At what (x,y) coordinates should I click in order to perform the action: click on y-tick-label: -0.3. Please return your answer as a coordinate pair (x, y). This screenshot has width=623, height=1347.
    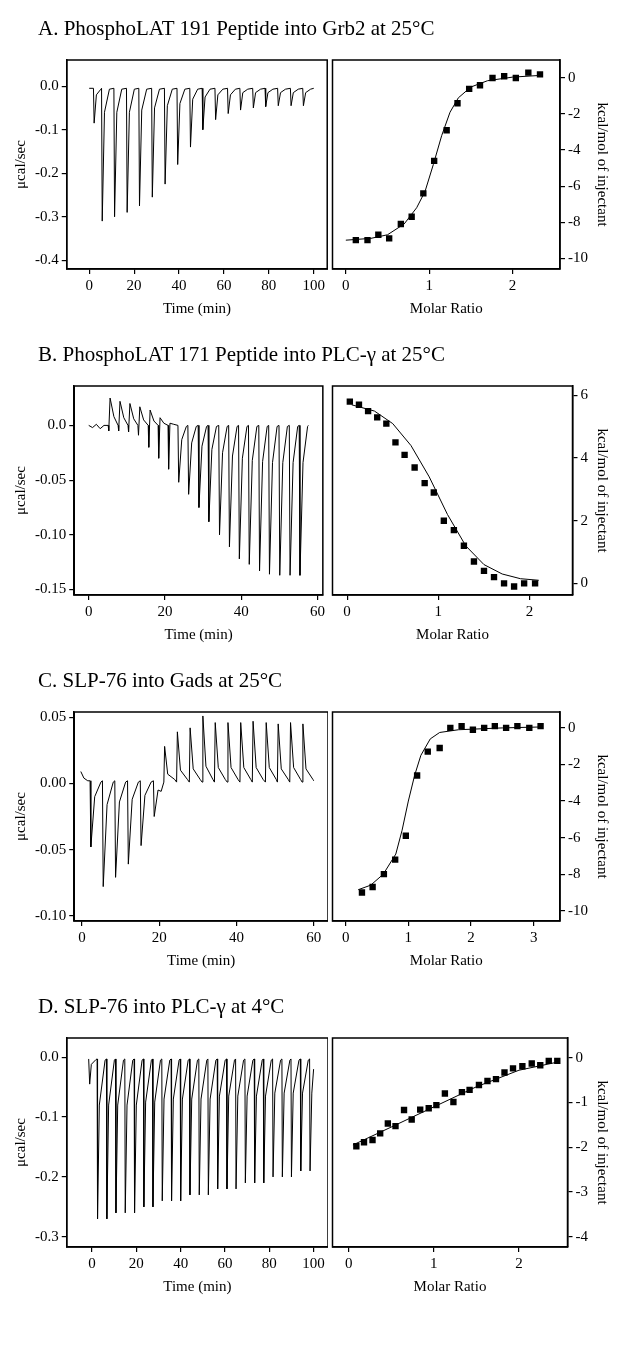
    Looking at the image, I should click on (47, 215).